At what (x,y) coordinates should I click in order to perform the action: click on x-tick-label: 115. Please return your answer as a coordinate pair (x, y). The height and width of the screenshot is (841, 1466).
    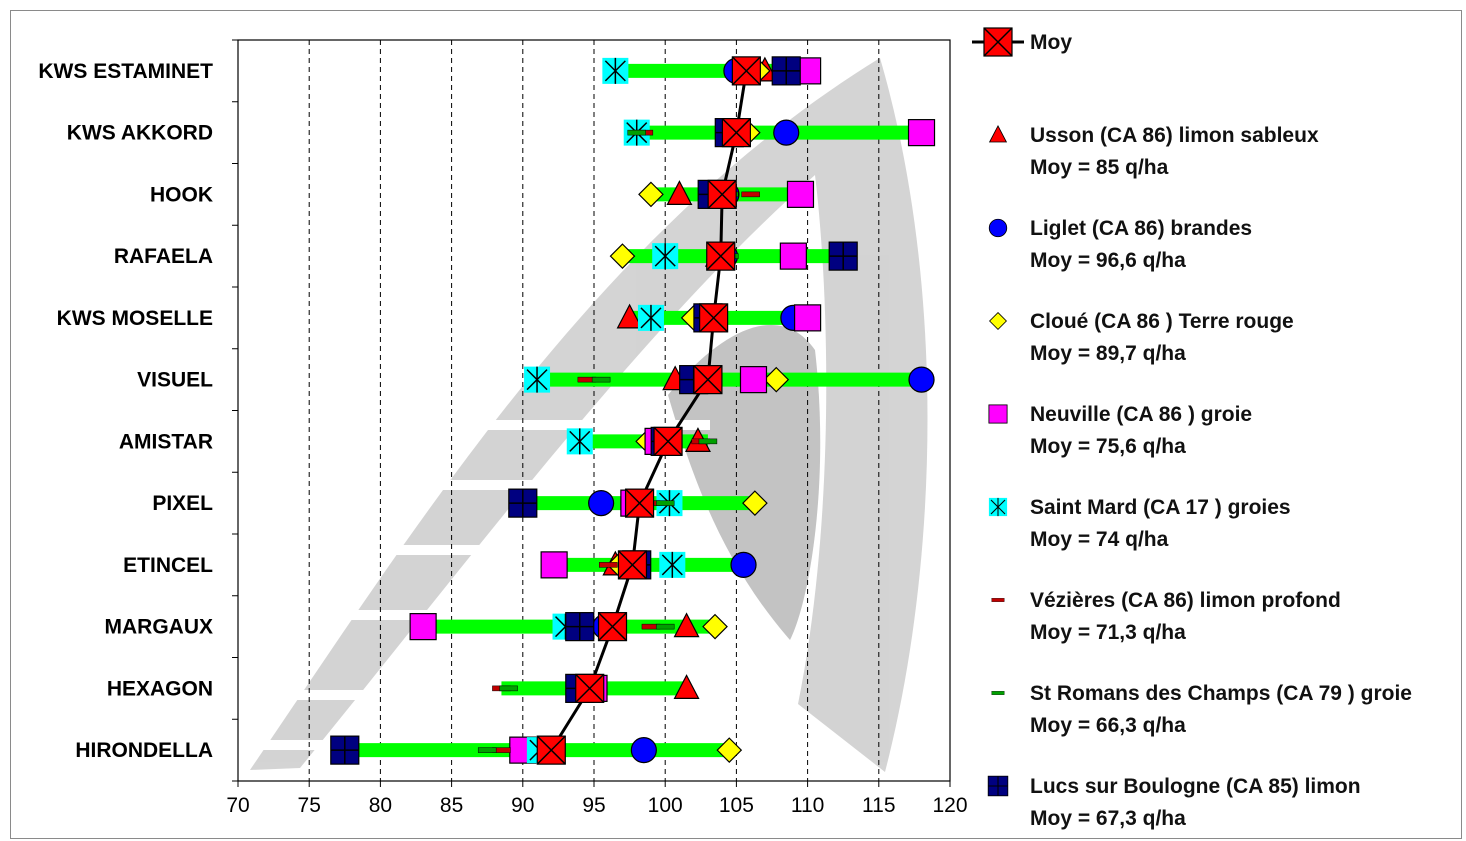
    Looking at the image, I should click on (878, 805).